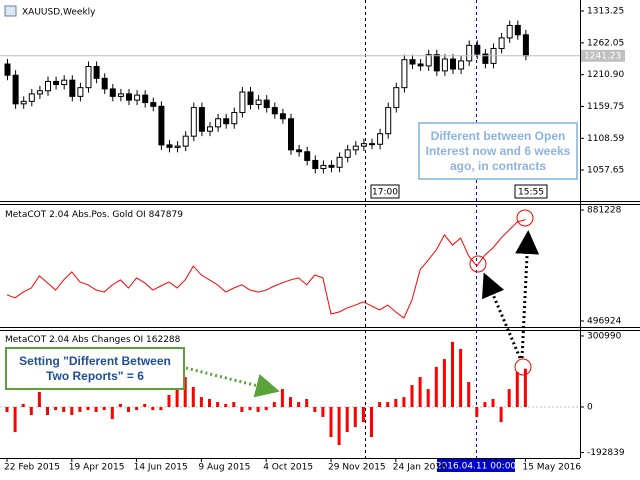  I want to click on y-tick-label: 1159.75, so click(605, 107).